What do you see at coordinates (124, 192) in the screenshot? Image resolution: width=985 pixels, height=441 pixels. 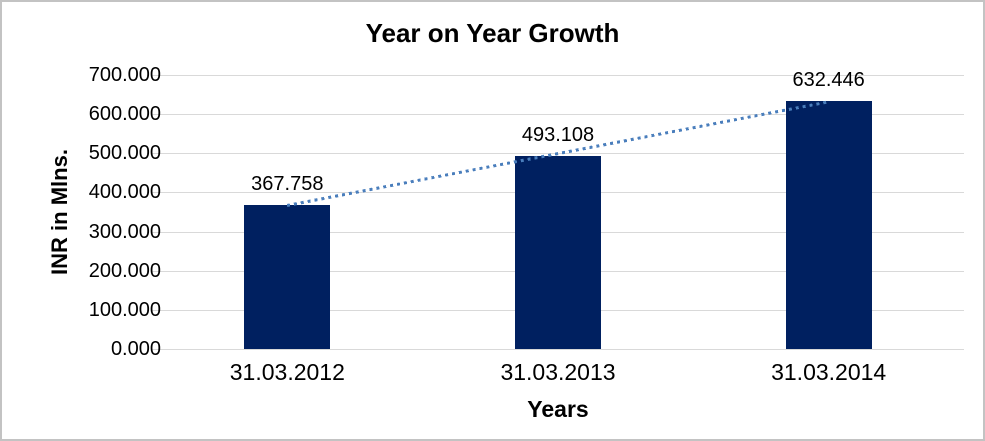 I see `y-tick-label: 400.000` at bounding box center [124, 192].